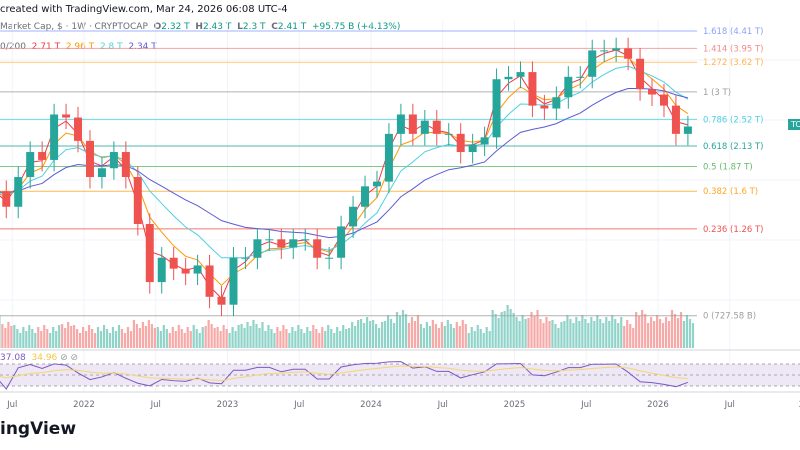 The height and width of the screenshot is (450, 800). Describe the element at coordinates (658, 405) in the screenshot. I see `x-tick-label: 2026` at that location.